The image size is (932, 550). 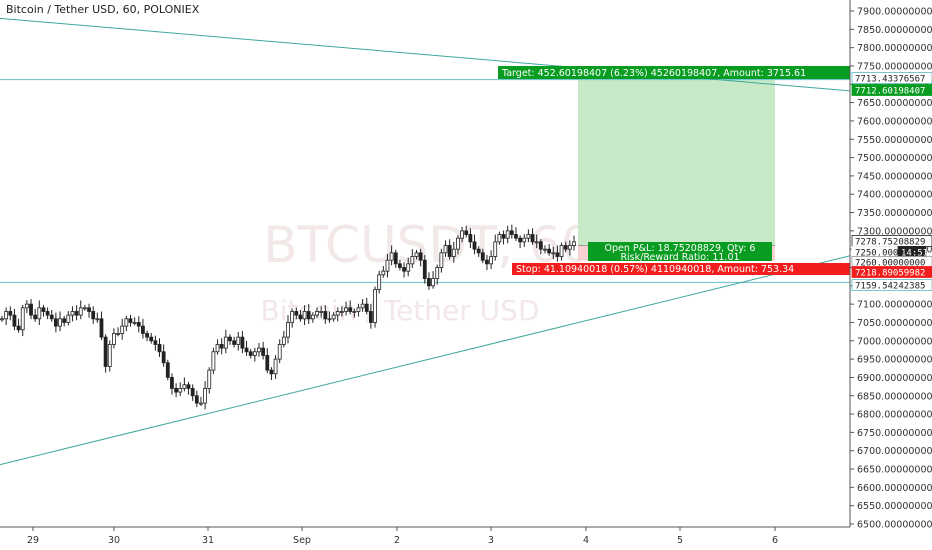 I want to click on price-tag: 7712.60198407, so click(x=891, y=90).